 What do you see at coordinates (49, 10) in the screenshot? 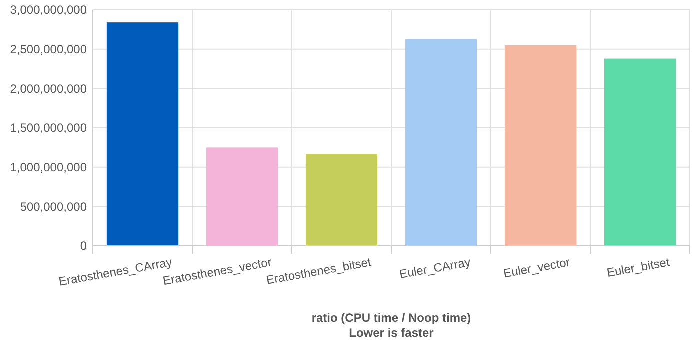
I see `y-tick-label: 3,000,000,000` at bounding box center [49, 10].